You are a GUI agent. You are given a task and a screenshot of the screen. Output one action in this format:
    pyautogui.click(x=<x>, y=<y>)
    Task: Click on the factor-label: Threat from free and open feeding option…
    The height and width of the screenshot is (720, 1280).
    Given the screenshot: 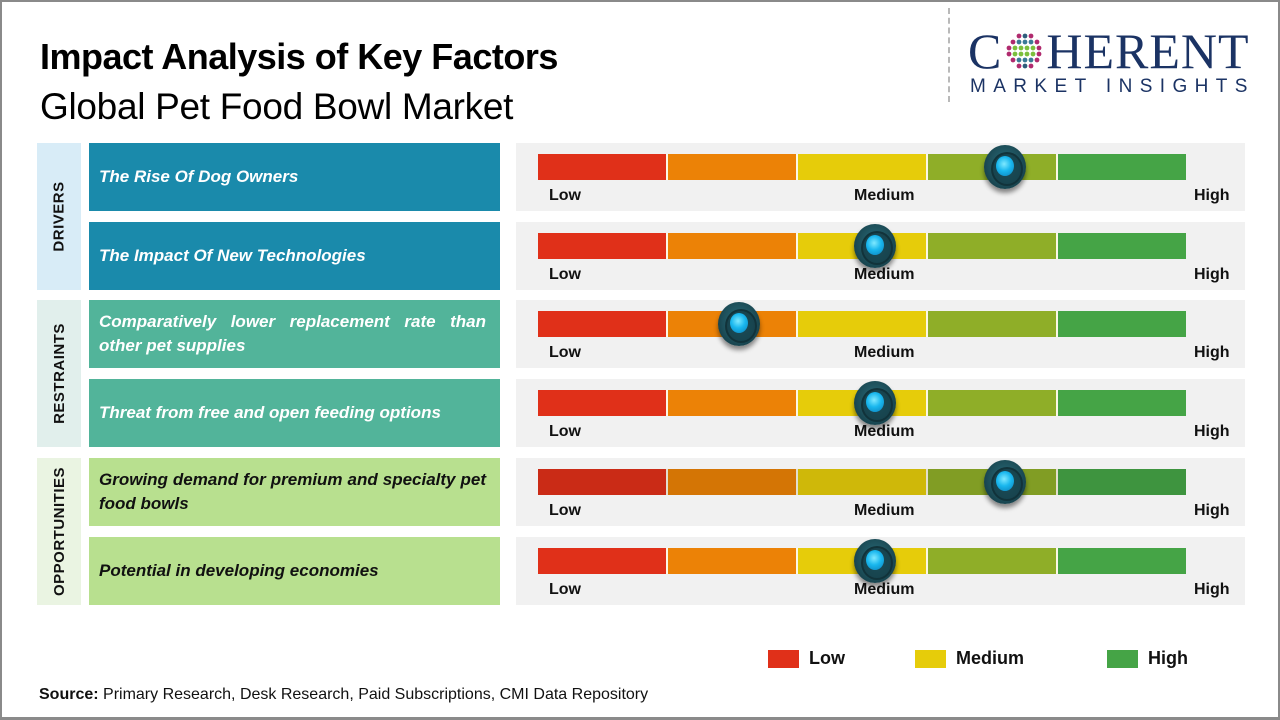 What is the action you would take?
    pyautogui.click(x=270, y=412)
    